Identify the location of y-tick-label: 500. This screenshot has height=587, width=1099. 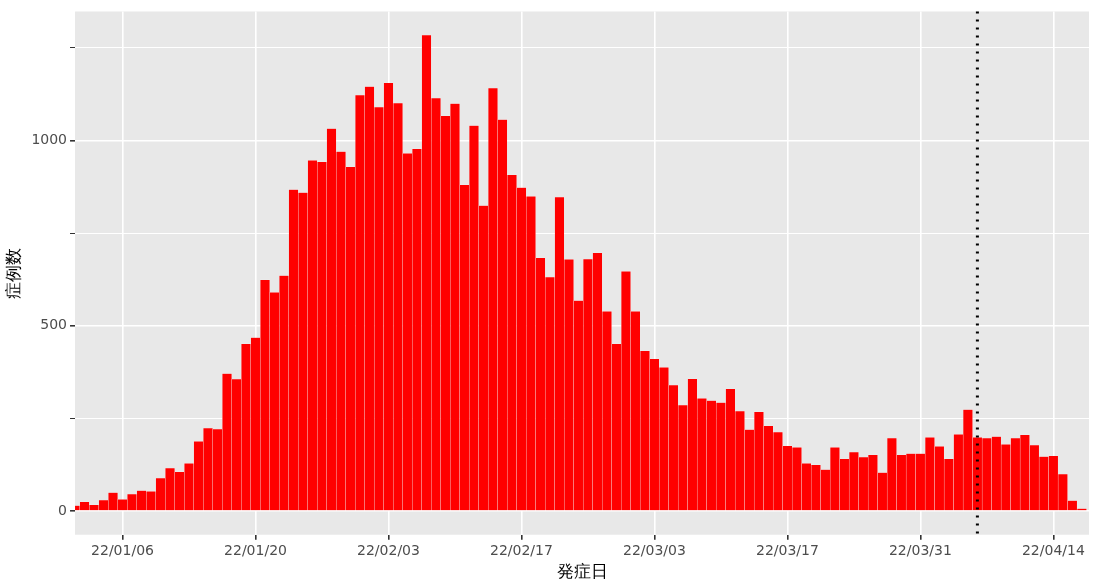
(54, 324).